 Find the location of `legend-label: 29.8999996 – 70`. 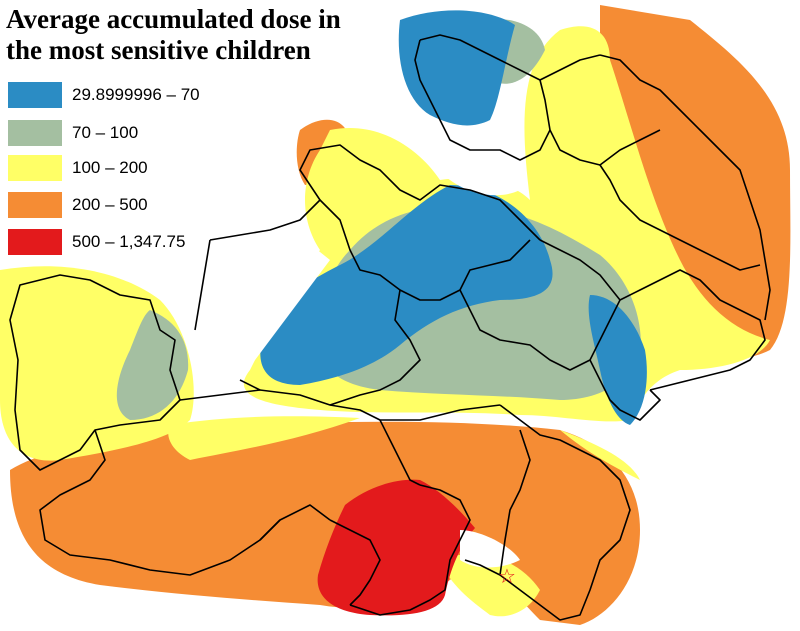

legend-label: 29.8999996 – 70 is located at coordinates (136, 94).